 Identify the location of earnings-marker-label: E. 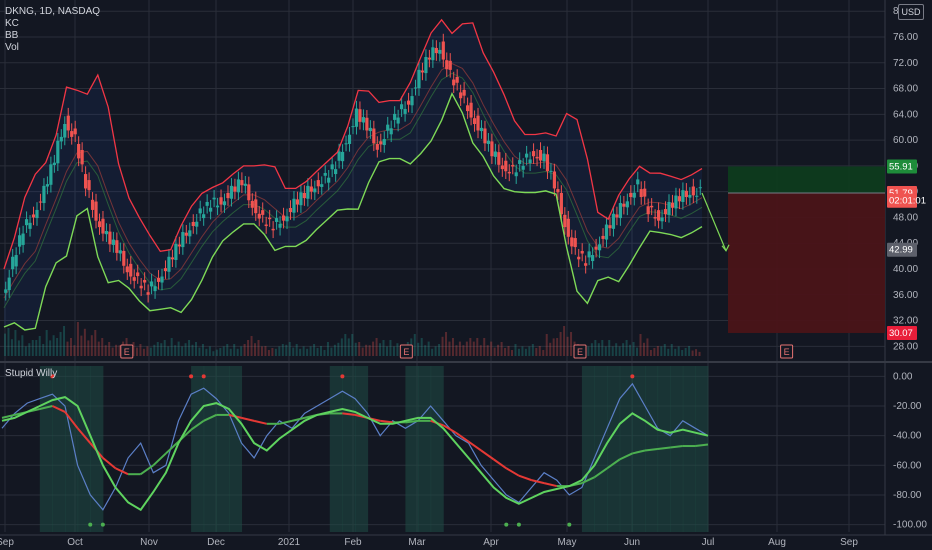
(406, 352).